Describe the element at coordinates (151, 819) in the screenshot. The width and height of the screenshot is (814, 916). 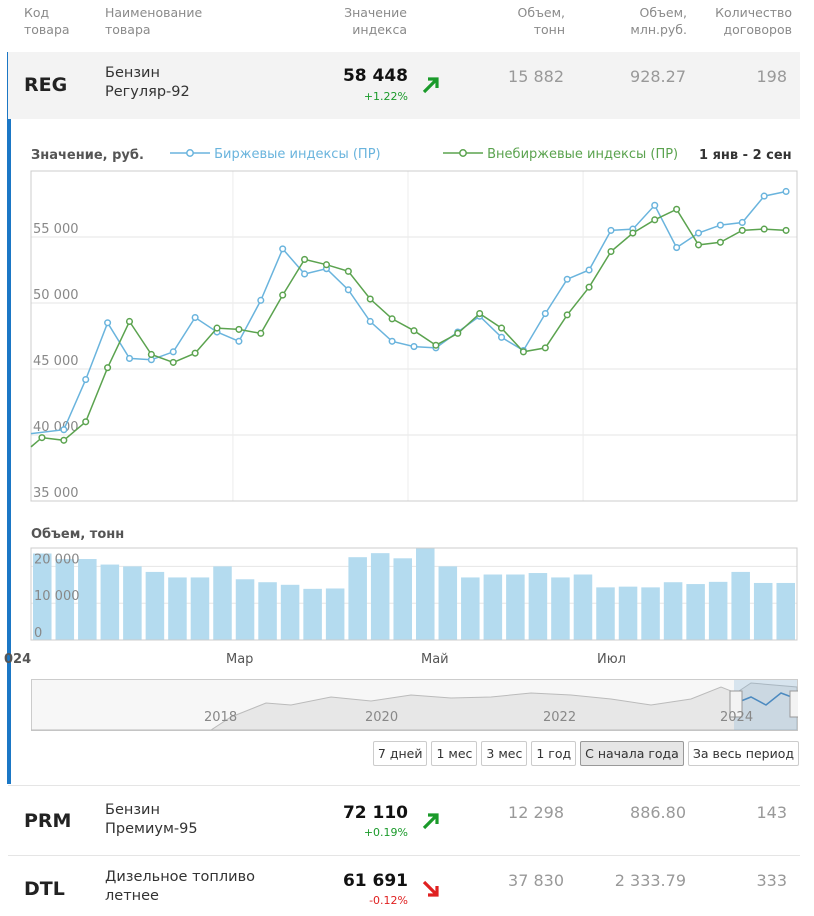
I see `row-name: Бензин Премиум-95` at that location.